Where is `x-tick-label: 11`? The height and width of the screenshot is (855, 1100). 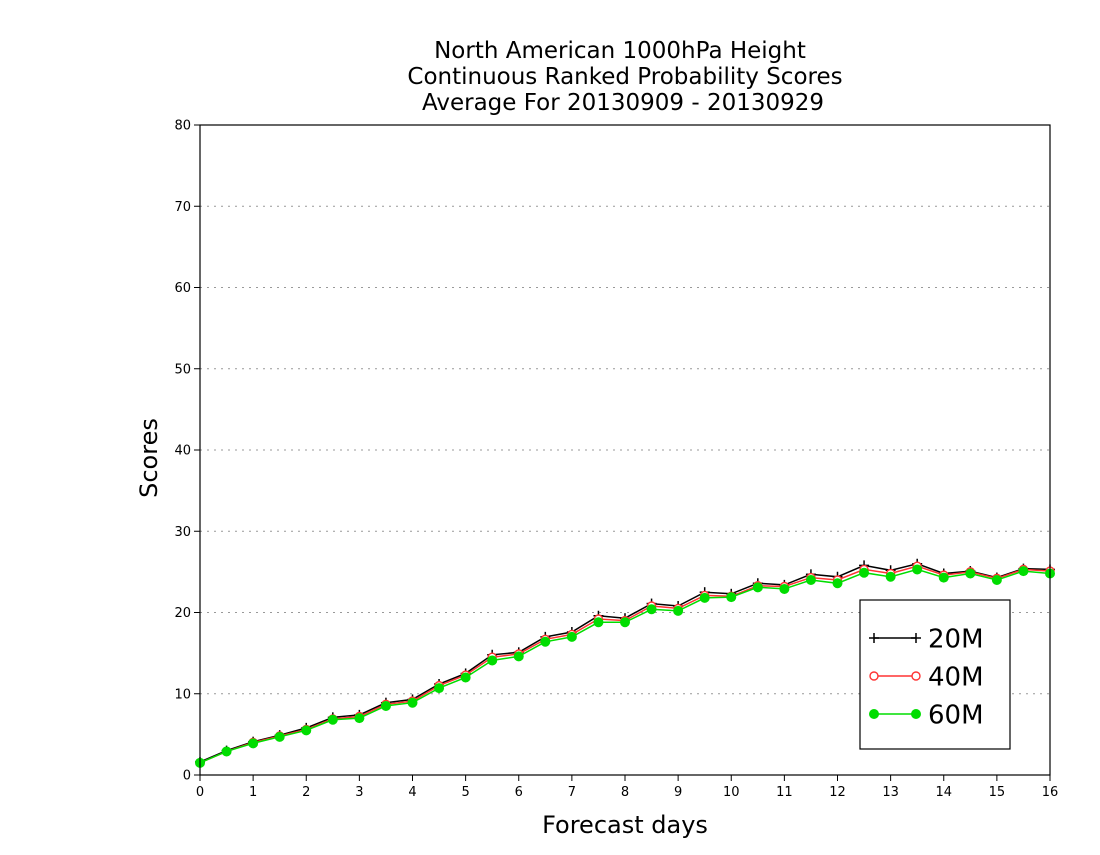 x-tick-label: 11 is located at coordinates (784, 792).